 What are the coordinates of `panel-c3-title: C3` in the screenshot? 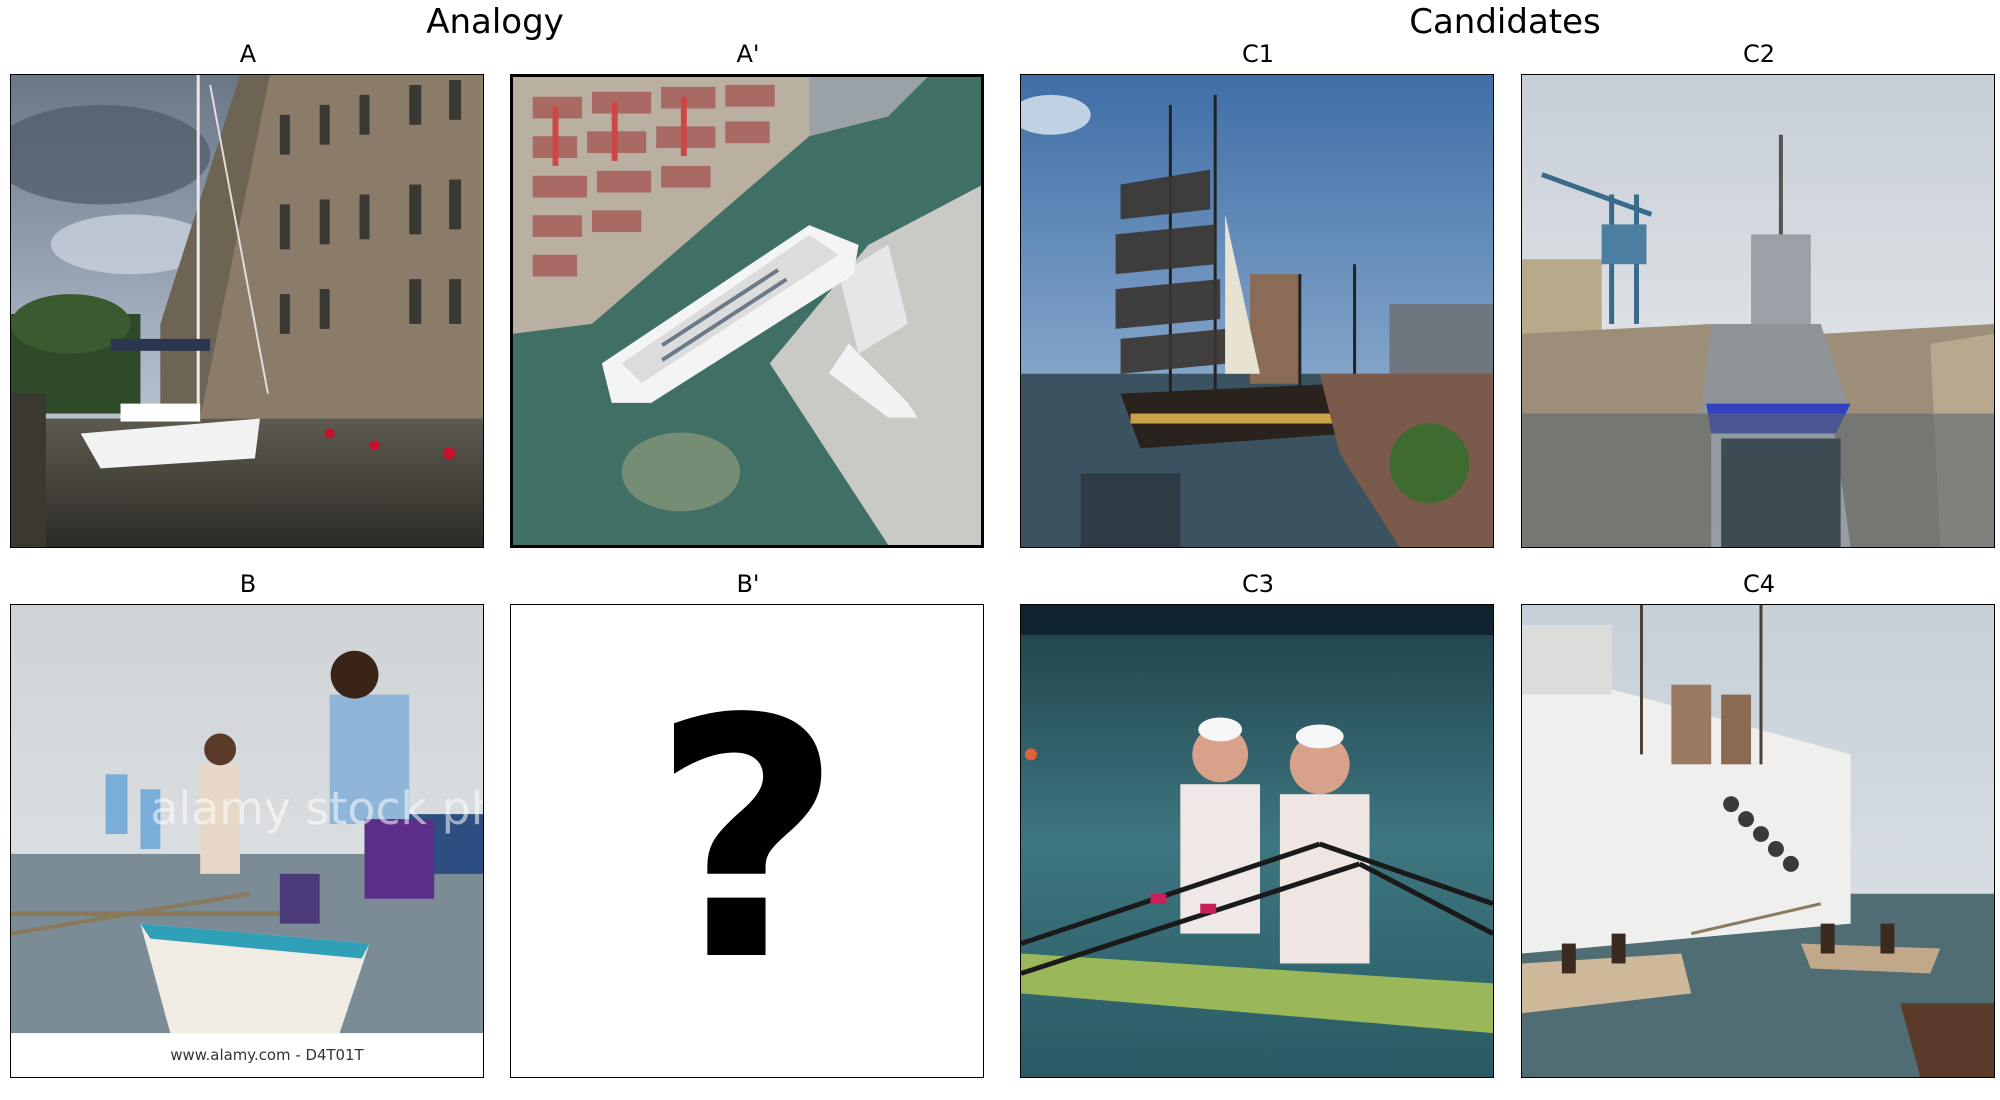 It's located at (1258, 584).